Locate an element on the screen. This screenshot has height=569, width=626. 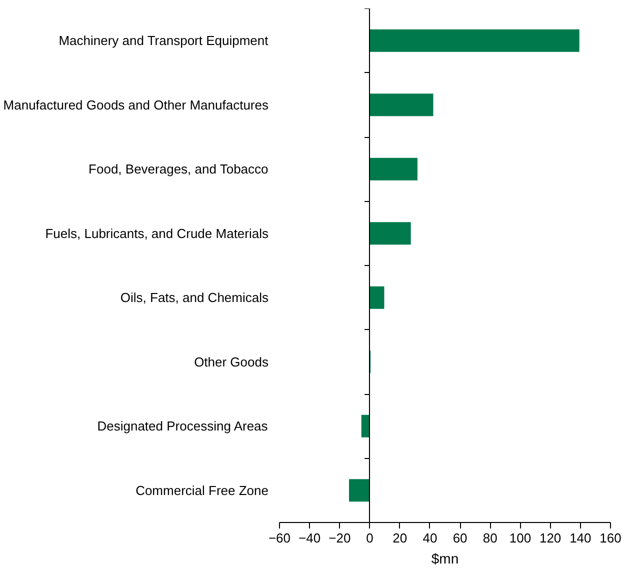
x-tick-label: 160 is located at coordinates (611, 538).